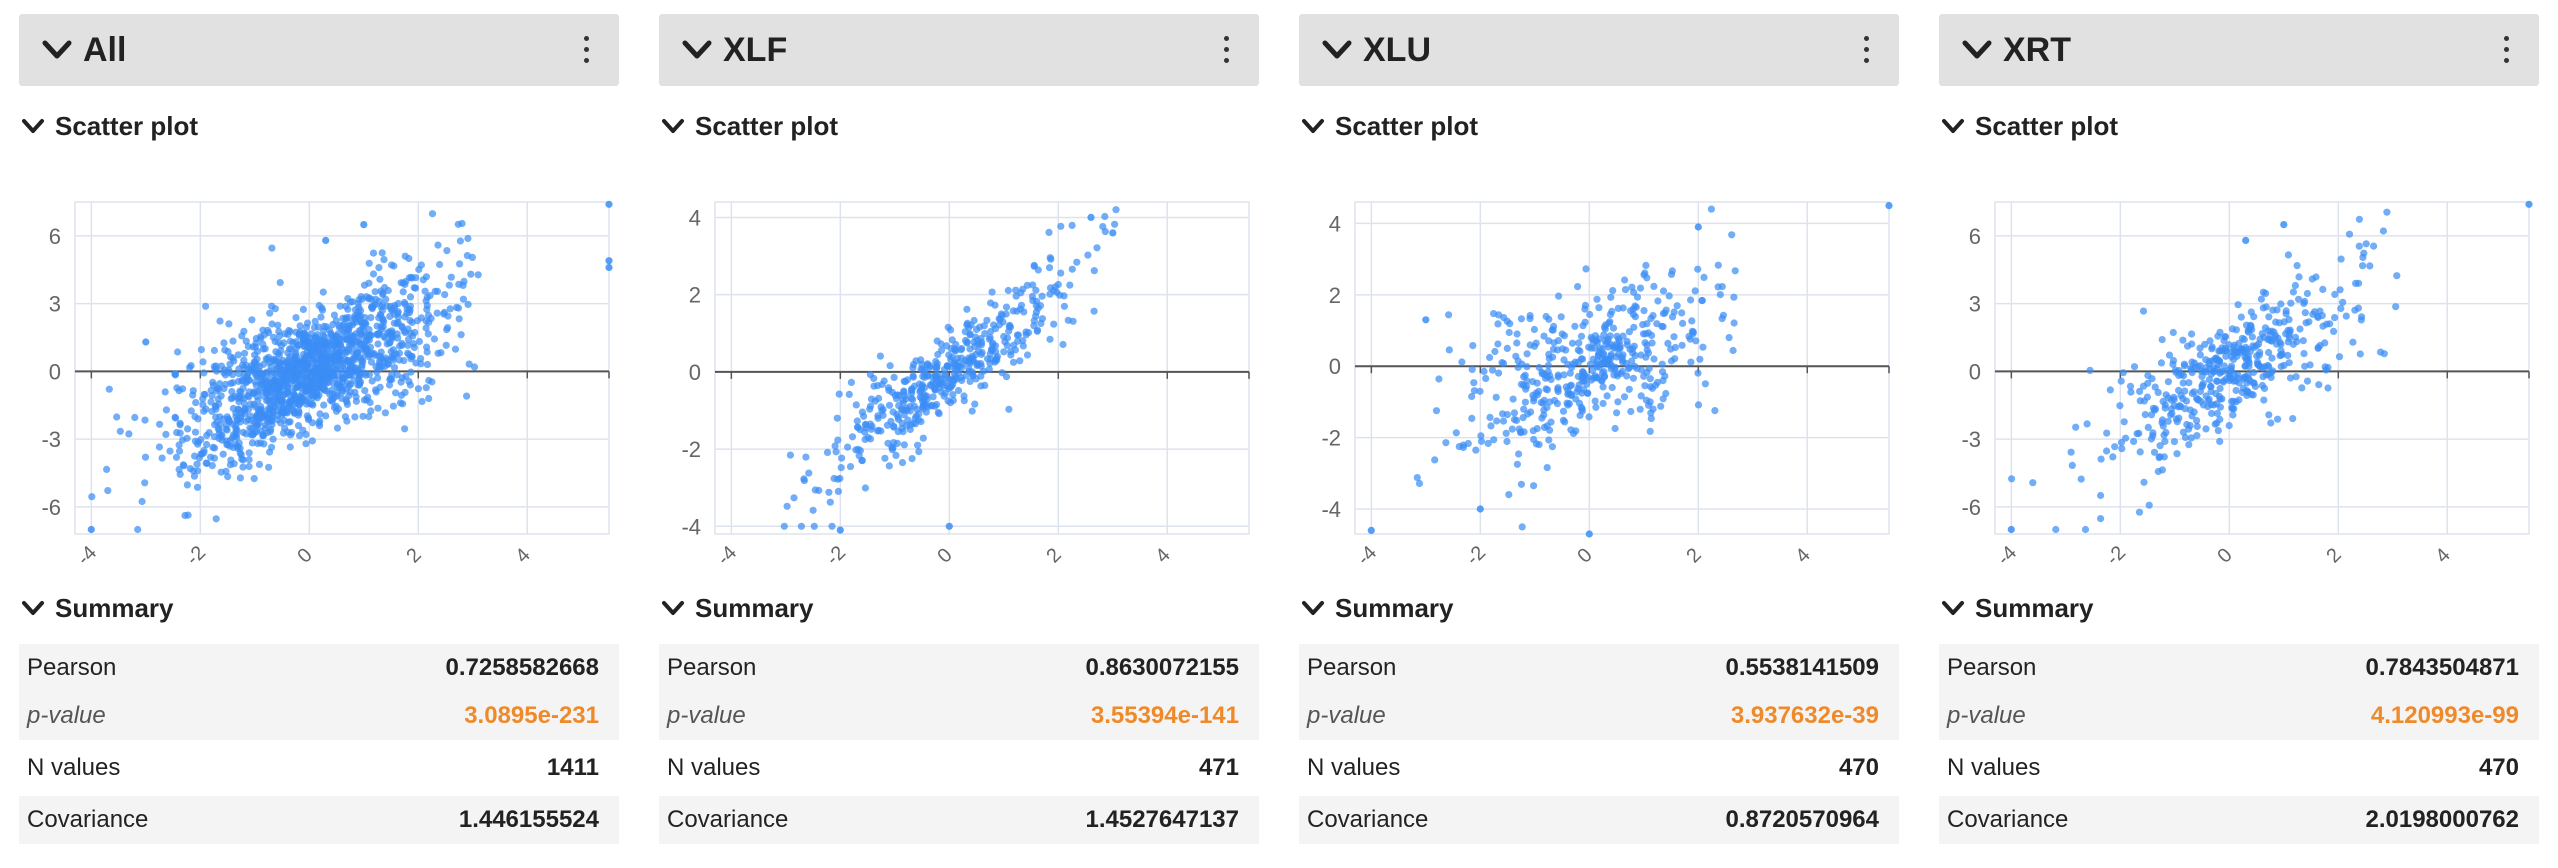 The height and width of the screenshot is (868, 2558). Describe the element at coordinates (959, 716) in the screenshot. I see `stat-row-pvalue: p-value 3.55394e-141` at that location.